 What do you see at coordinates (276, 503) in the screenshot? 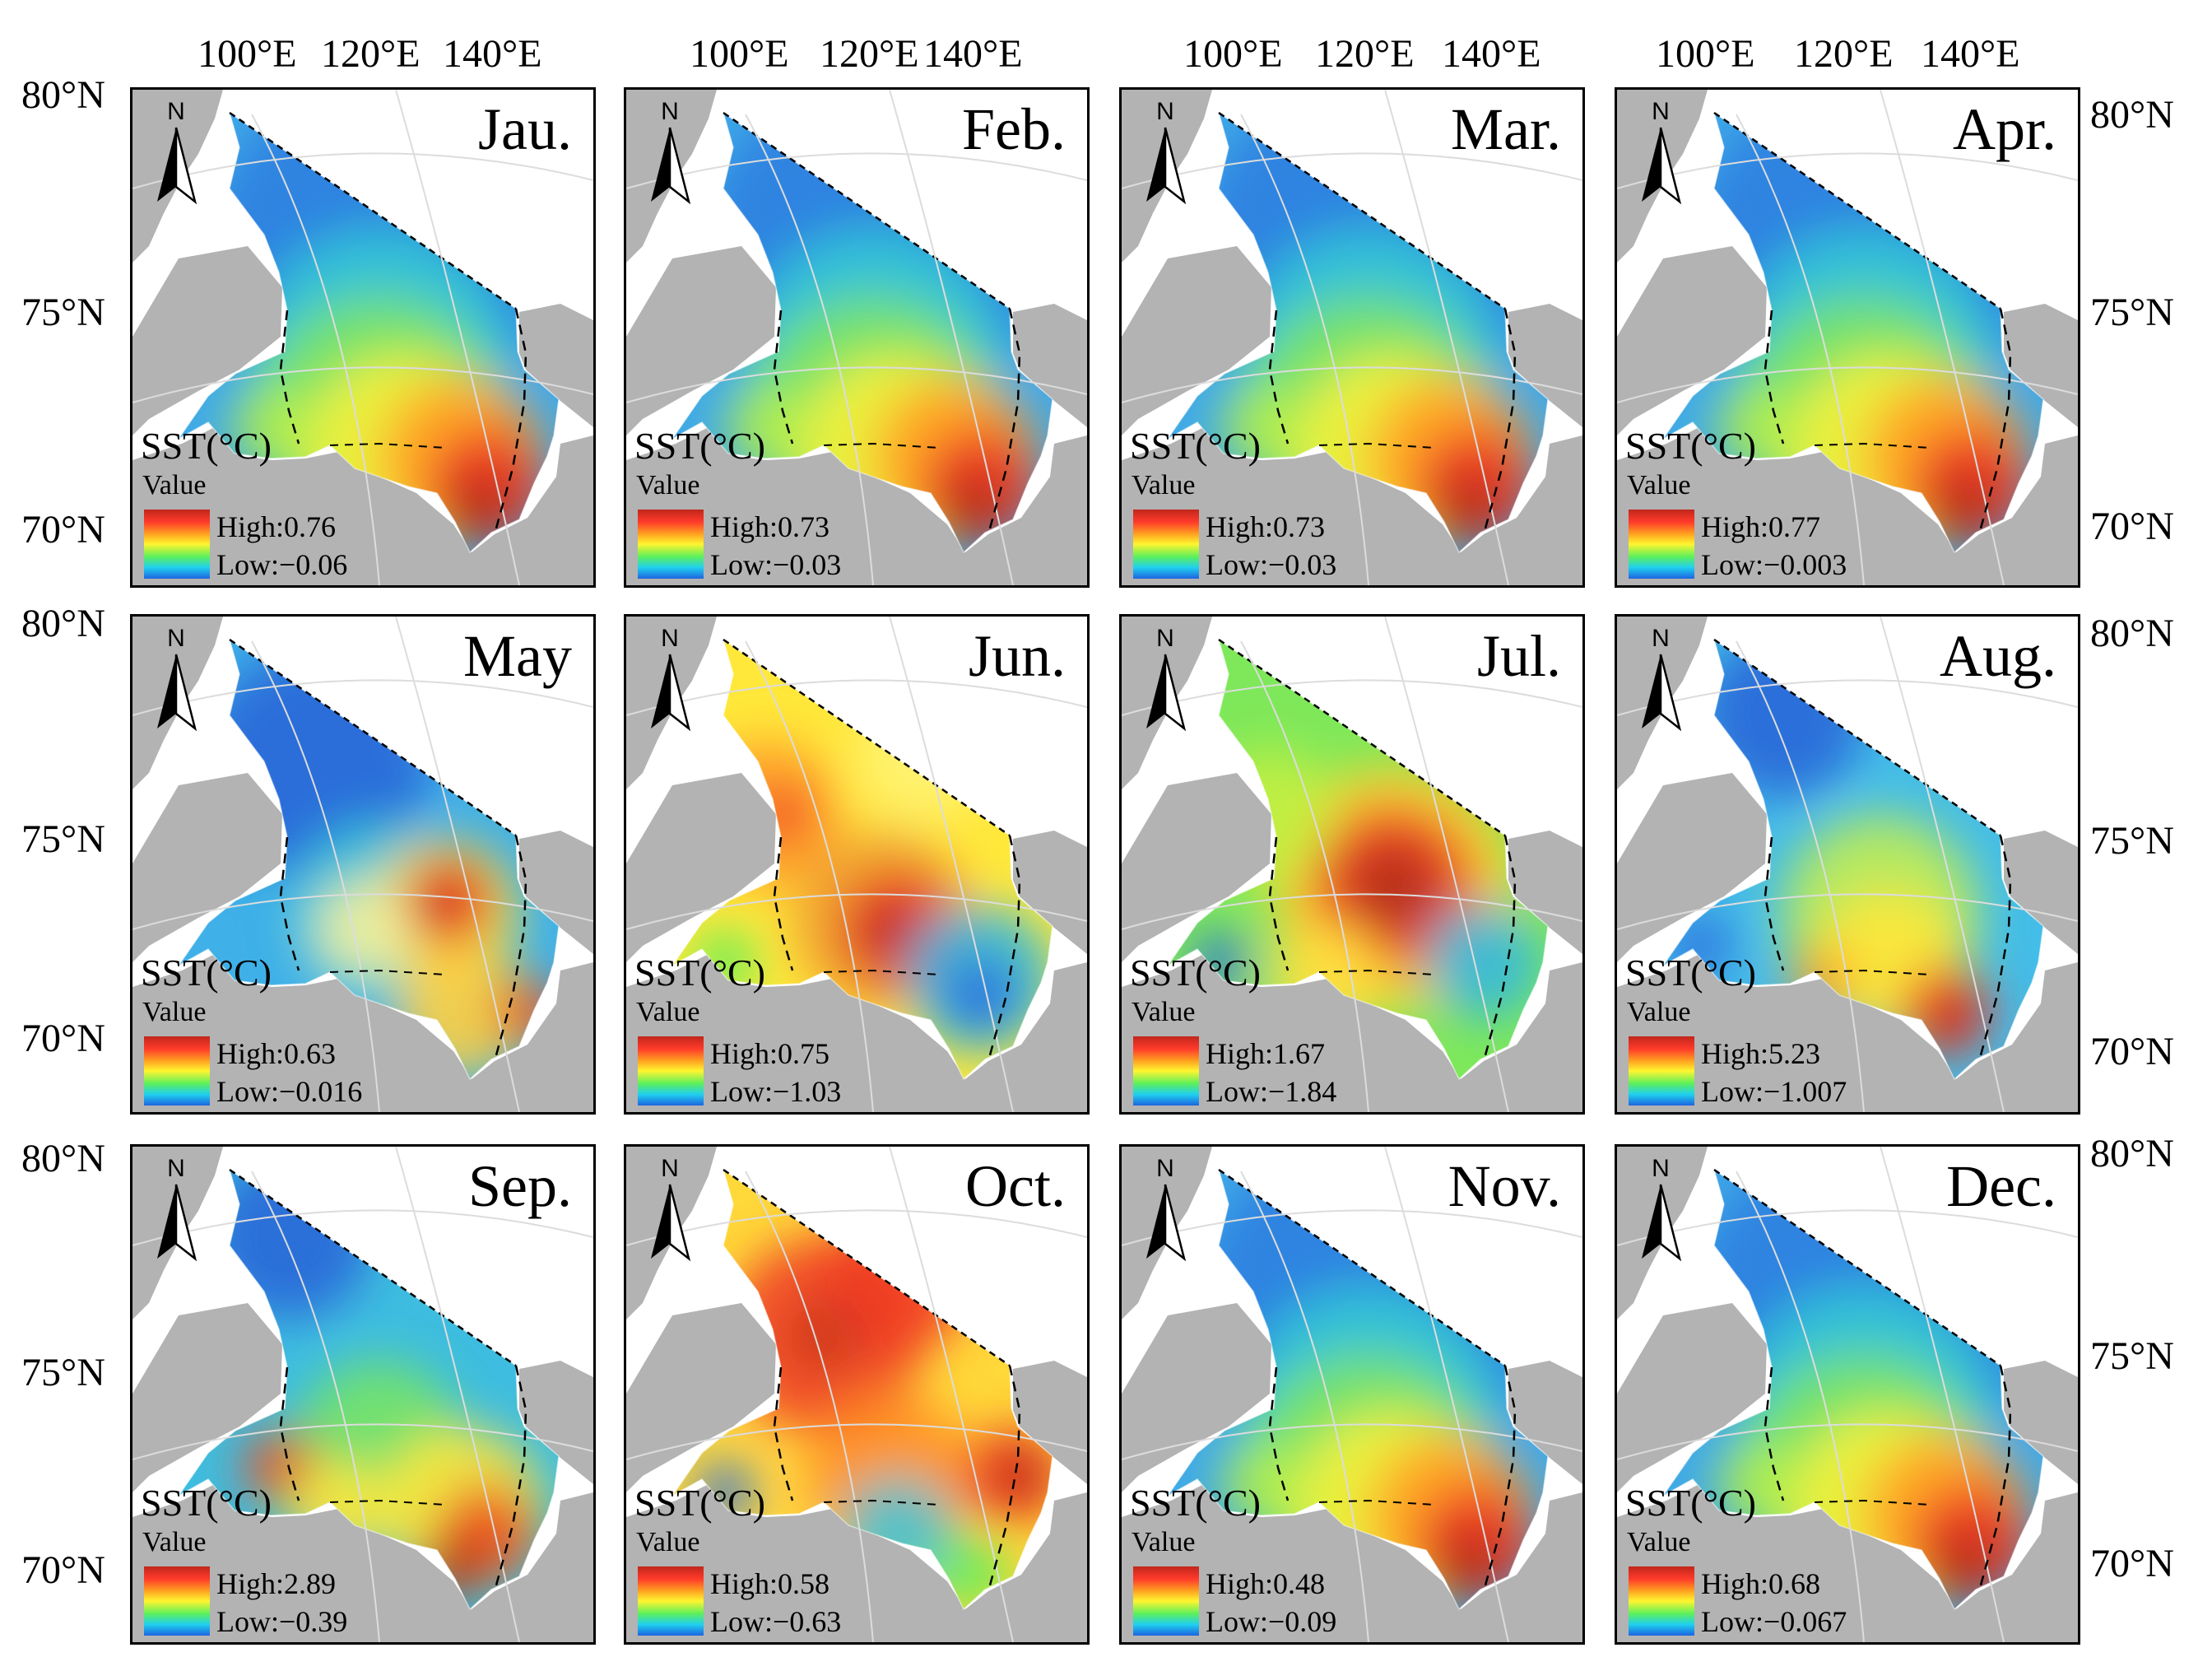
I see `sst-legend: SST(°C) Value High:0.76 Low:−0.06` at bounding box center [276, 503].